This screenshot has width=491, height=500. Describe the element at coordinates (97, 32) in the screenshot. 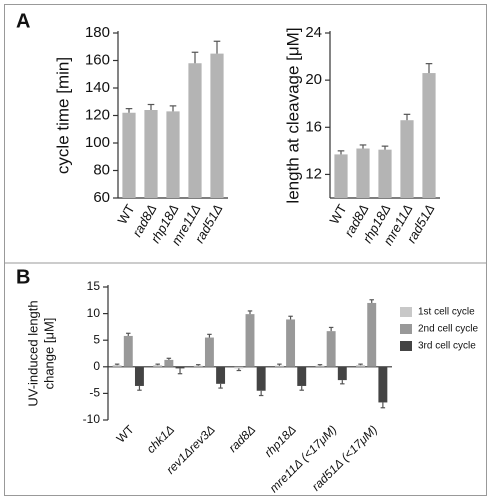

I see `y-tick-label: 180` at that location.